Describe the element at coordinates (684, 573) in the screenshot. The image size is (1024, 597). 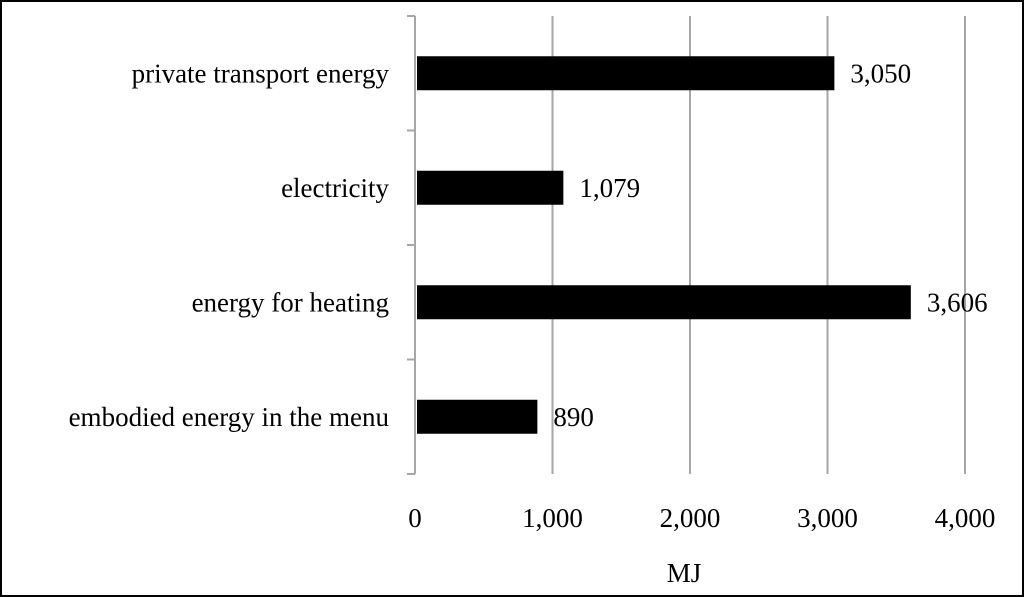
I see `x-axis-title: MJ` at that location.